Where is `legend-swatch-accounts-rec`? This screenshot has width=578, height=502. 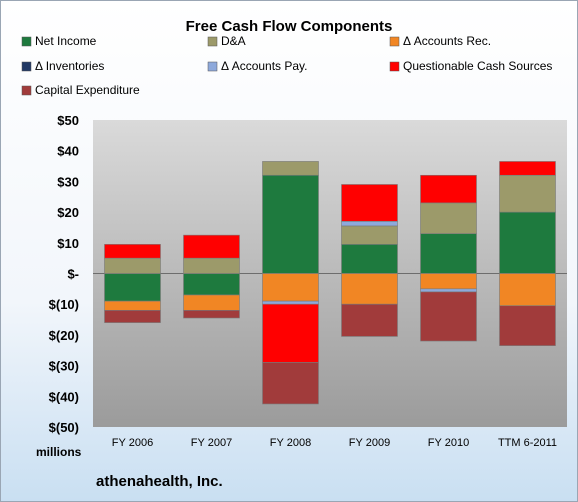
legend-swatch-accounts-rec is located at coordinates (394, 41).